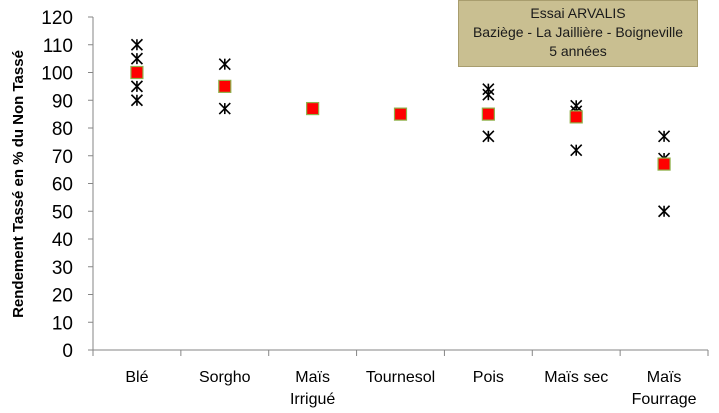 This screenshot has height=413, width=719. I want to click on y-tick-label: 60, so click(62, 185).